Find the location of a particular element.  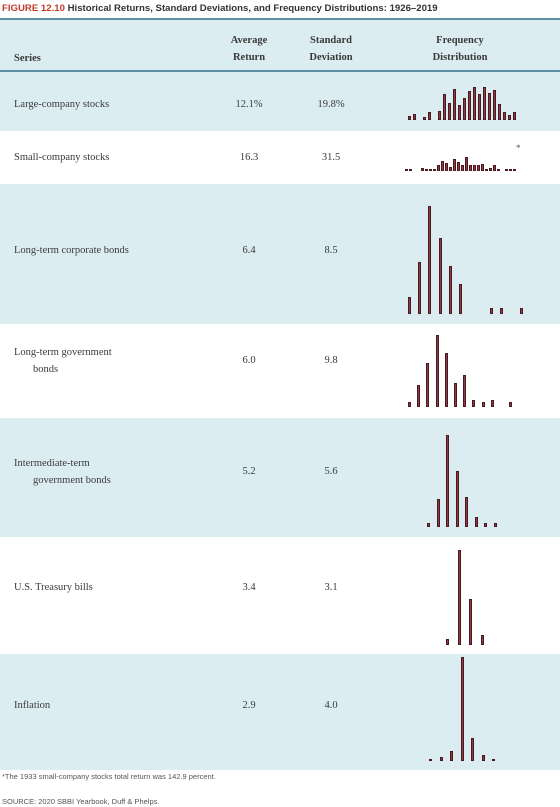

series-name: U.S. Treasury bills is located at coordinates (53, 587).